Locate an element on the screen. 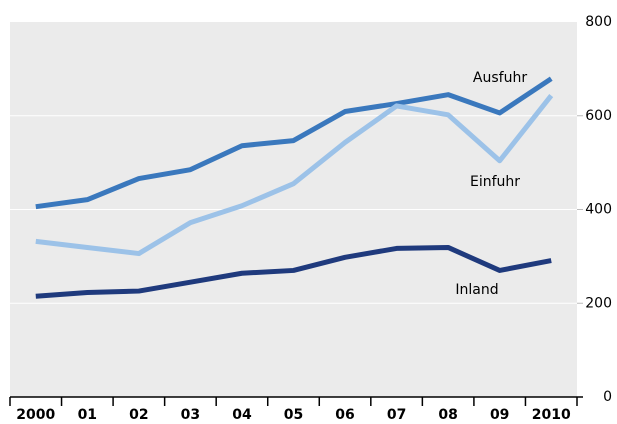  x-tick-label: 2000 is located at coordinates (35, 415).